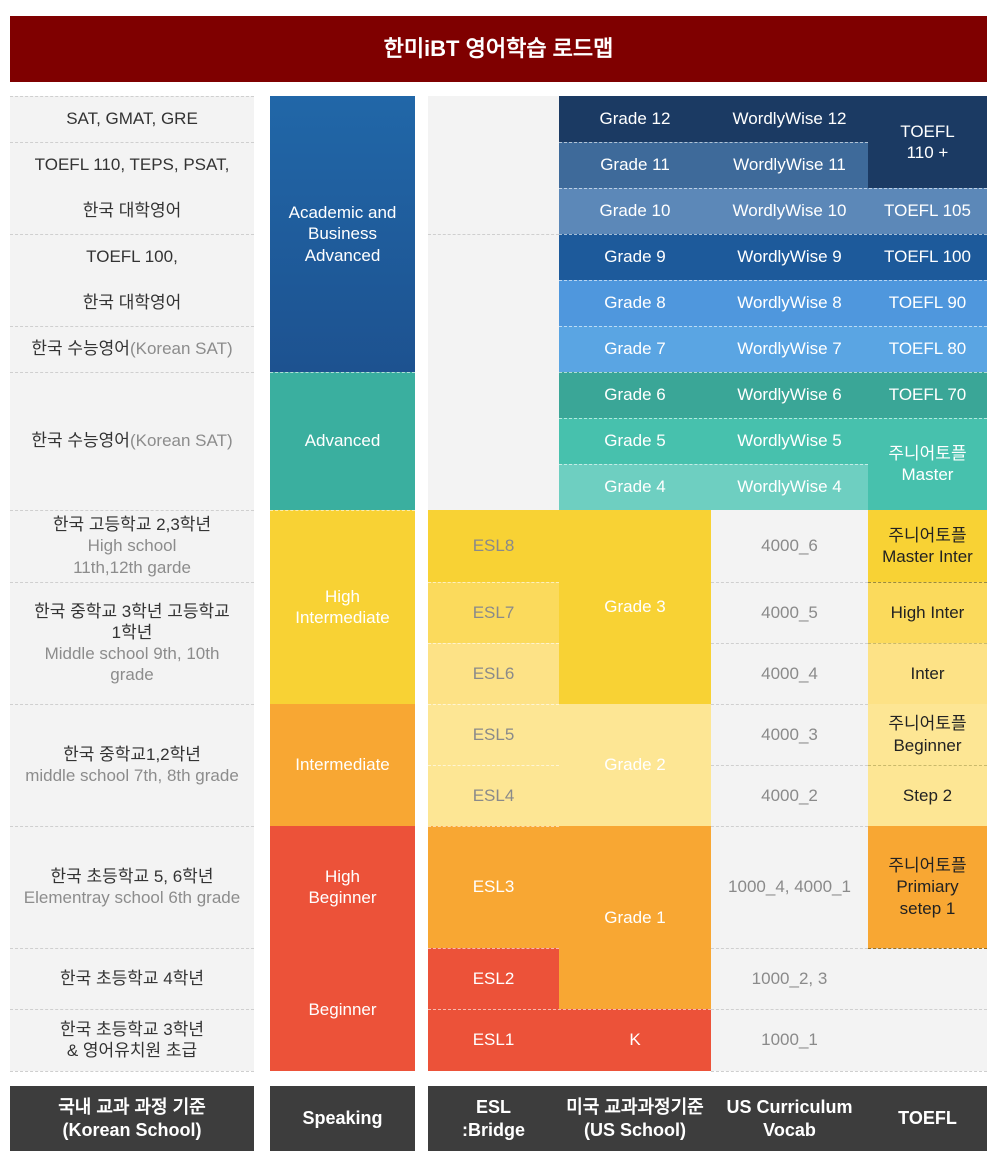 The height and width of the screenshot is (1168, 1000). I want to click on korean-school-row-2a: TOEFL 110, TEPS, PSAT,, so click(132, 165).